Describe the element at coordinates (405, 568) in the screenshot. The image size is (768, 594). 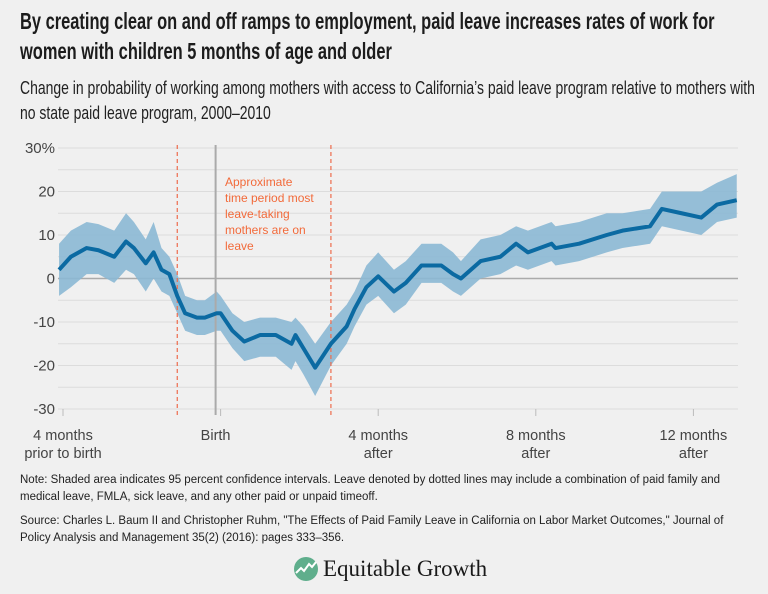
I see `logo-text: Equitable Growth` at that location.